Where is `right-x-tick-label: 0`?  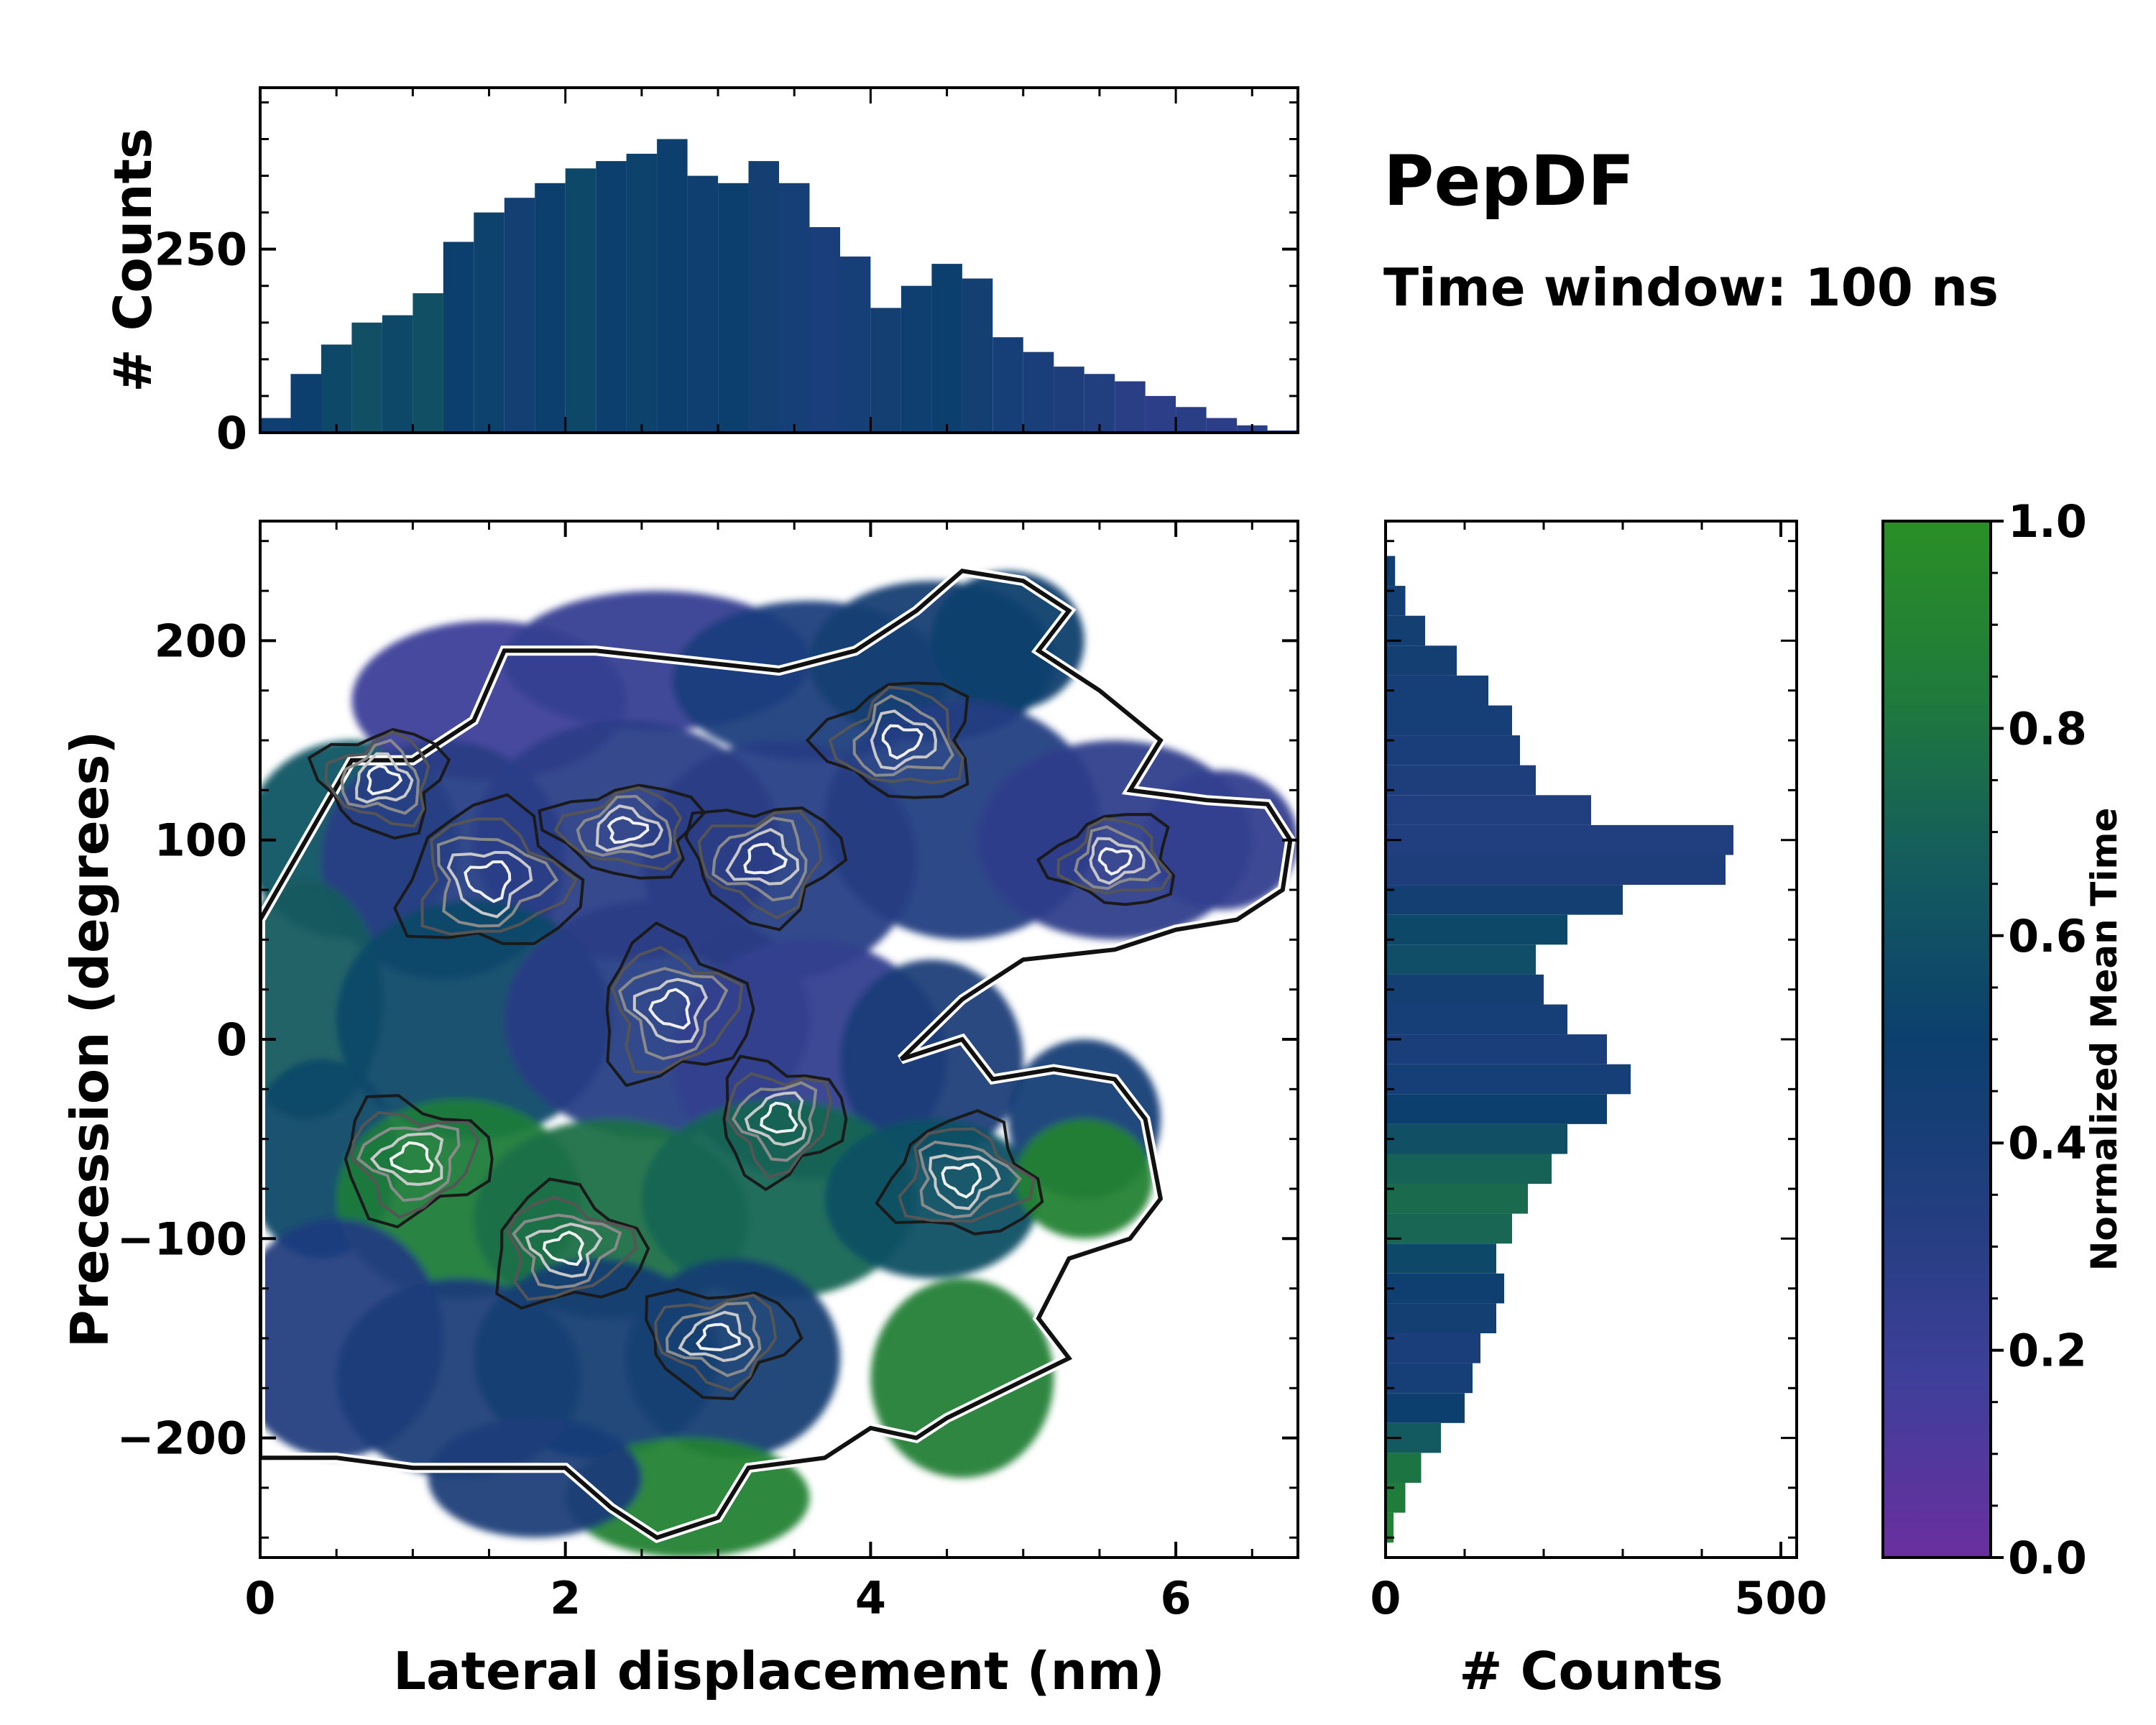 right-x-tick-label: 0 is located at coordinates (1385, 1598).